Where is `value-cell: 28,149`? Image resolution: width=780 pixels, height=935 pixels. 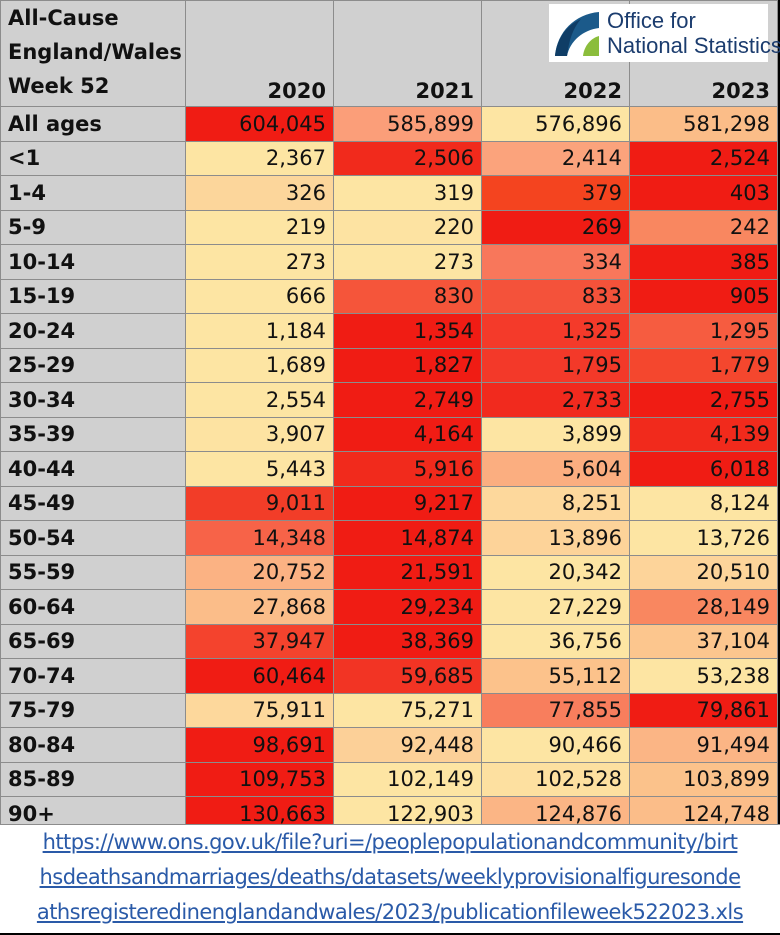
value-cell: 28,149 is located at coordinates (703, 607).